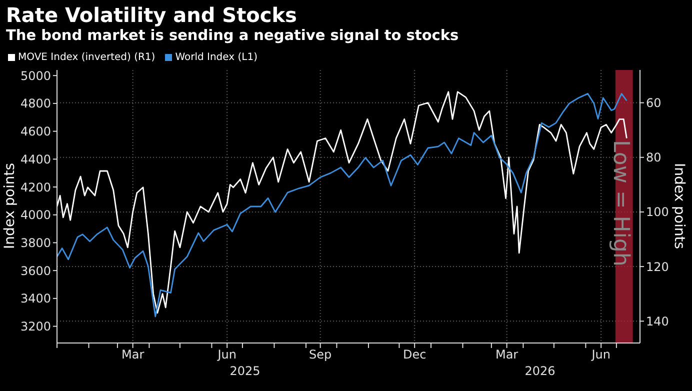 Image resolution: width=692 pixels, height=391 pixels. What do you see at coordinates (35, 131) in the screenshot?
I see `y-tick-label: 4600` at bounding box center [35, 131].